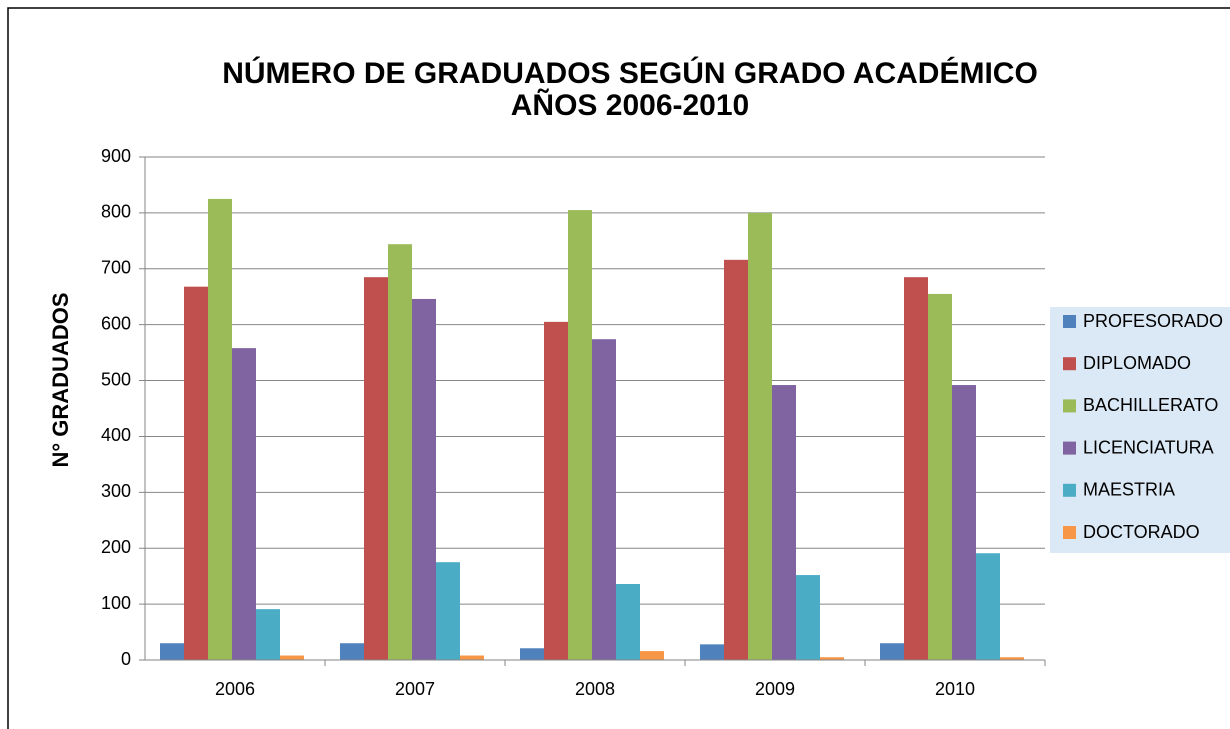 Image resolution: width=1230 pixels, height=729 pixels. I want to click on legend-label: DIPLOMADO, so click(1137, 363).